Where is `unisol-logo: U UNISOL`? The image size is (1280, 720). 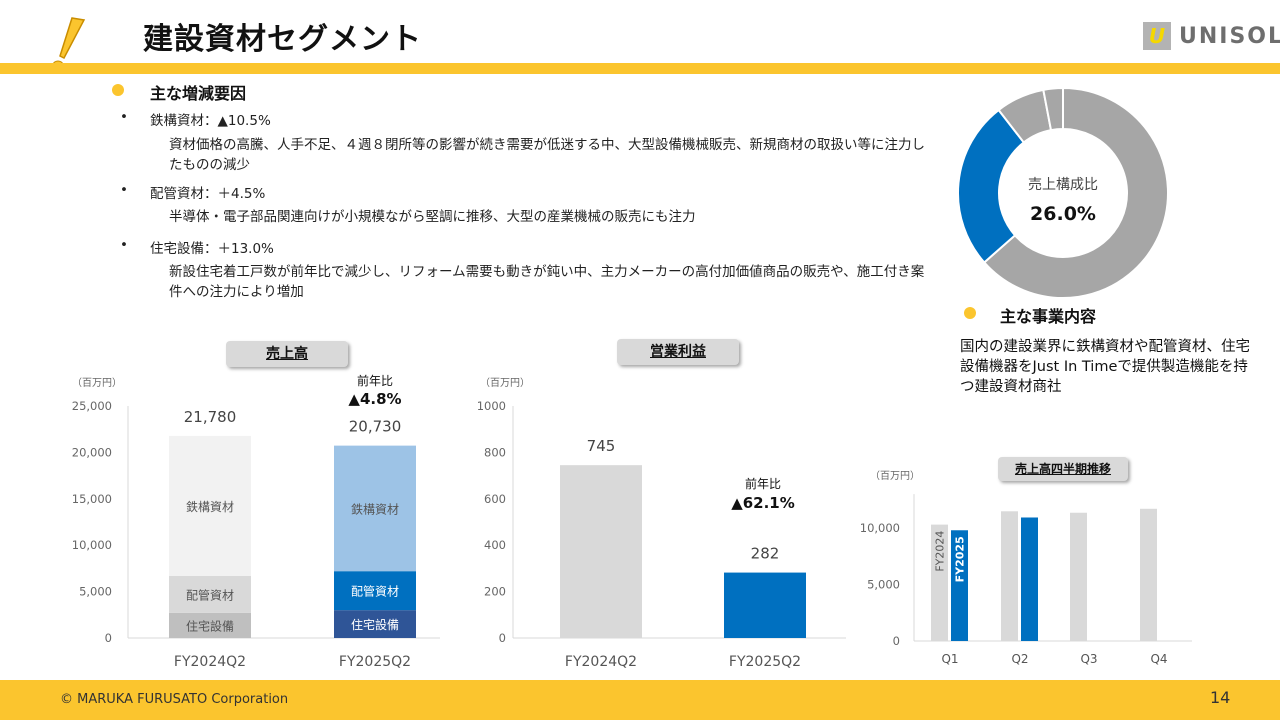 unisol-logo: U UNISOL is located at coordinates (1211, 36).